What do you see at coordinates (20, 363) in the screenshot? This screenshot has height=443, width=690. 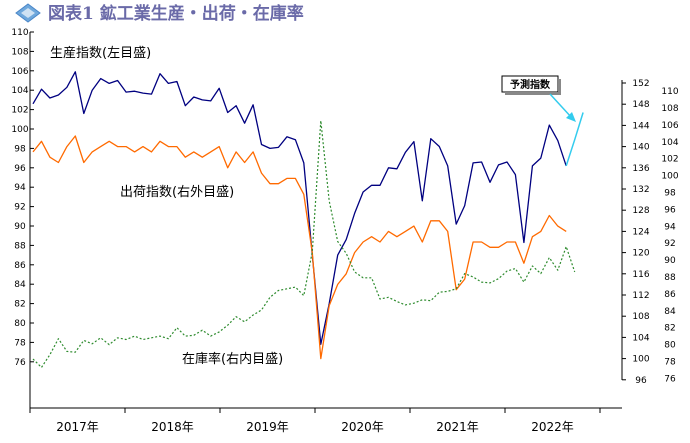 I see `left-tick-label: 76` at bounding box center [20, 363].